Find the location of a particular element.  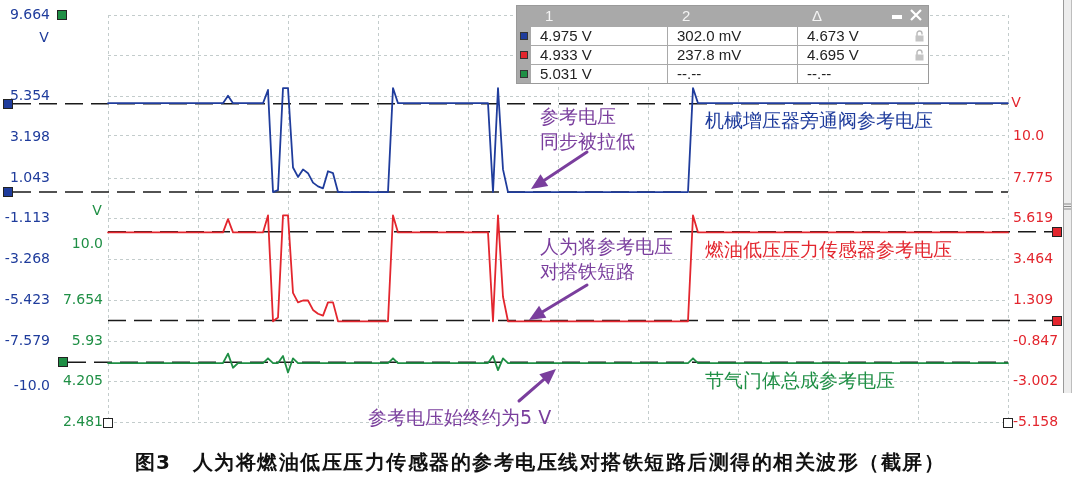

y2-tick-label: -3.002 is located at coordinates (1036, 380).